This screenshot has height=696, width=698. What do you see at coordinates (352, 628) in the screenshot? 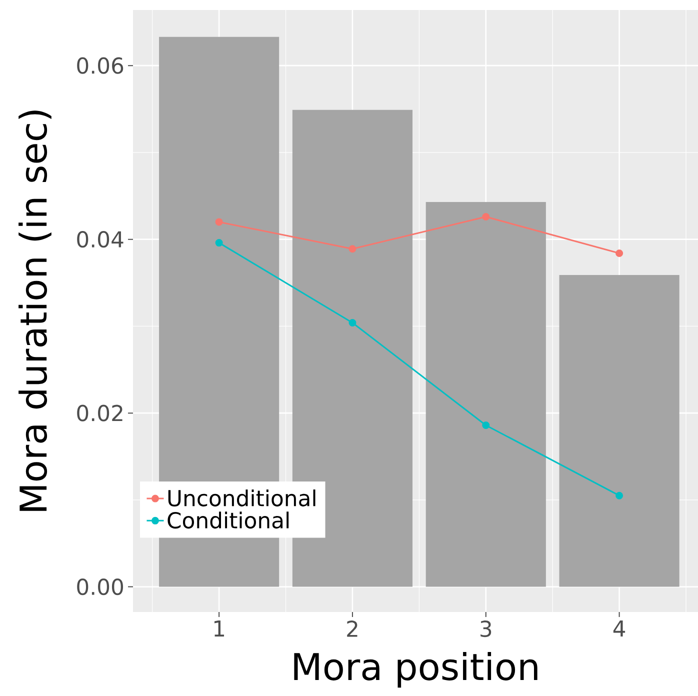
I see `x-tick-label: 2` at bounding box center [352, 628].